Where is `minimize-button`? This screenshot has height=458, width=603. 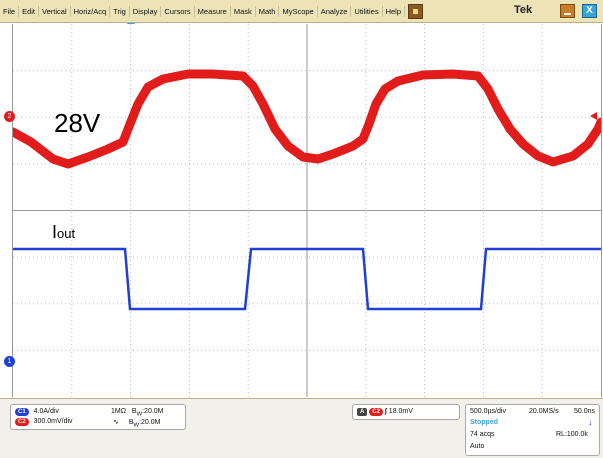
minimize-button is located at coordinates (567, 11).